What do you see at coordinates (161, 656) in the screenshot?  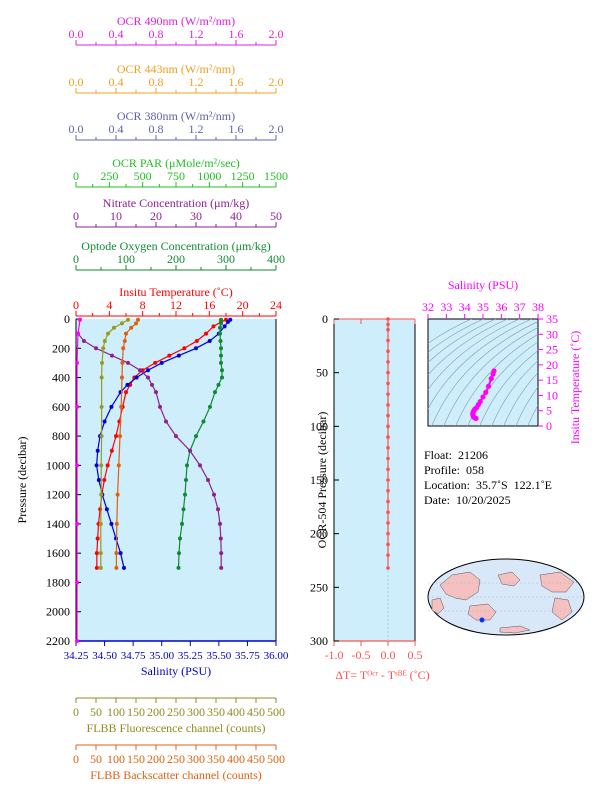 I see `bottom-axis-tick-label: 35.00` at bounding box center [161, 656].